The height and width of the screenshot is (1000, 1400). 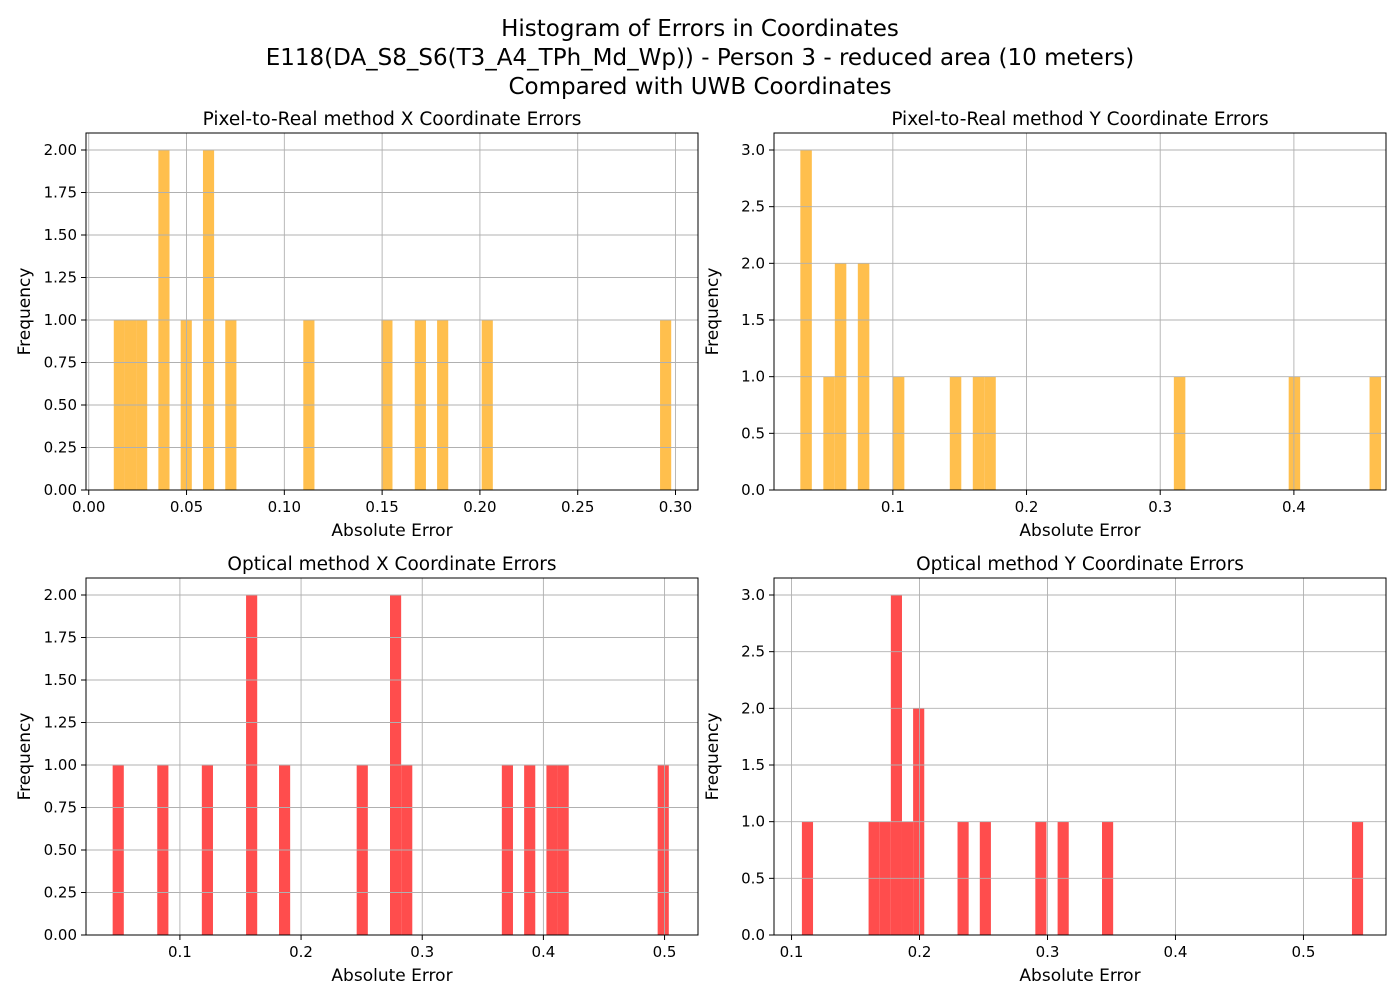 What do you see at coordinates (381, 507) in the screenshot?
I see `x-tick-label: 0.15` at bounding box center [381, 507].